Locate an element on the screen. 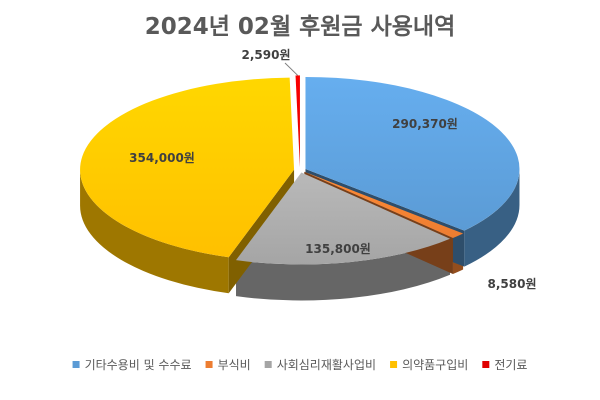 Image resolution: width=600 pixels, height=400 pixels. data-label-4: 2,590원 is located at coordinates (266, 55).